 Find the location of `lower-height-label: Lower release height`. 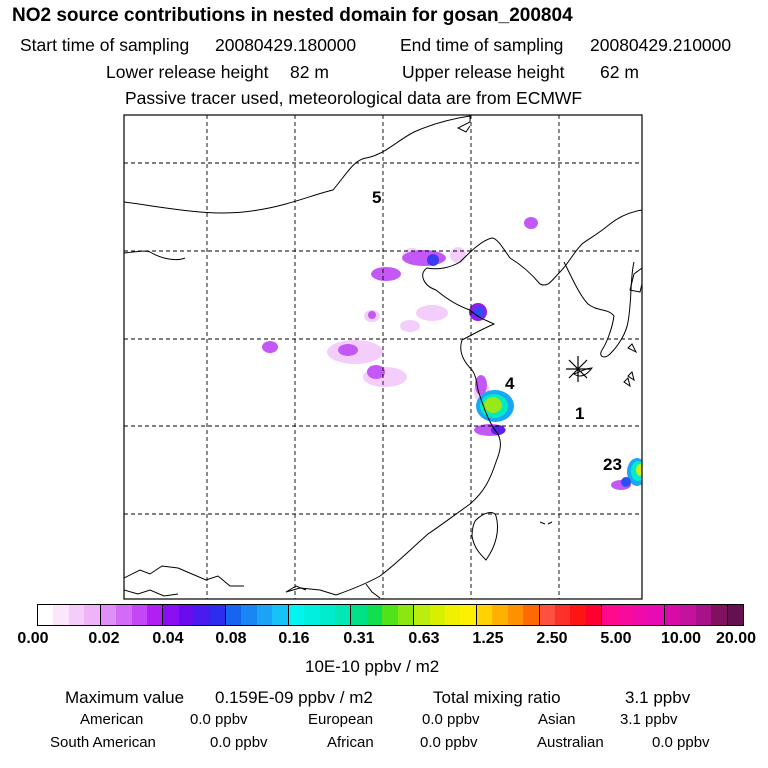

lower-height-label: Lower release height is located at coordinates (187, 72).